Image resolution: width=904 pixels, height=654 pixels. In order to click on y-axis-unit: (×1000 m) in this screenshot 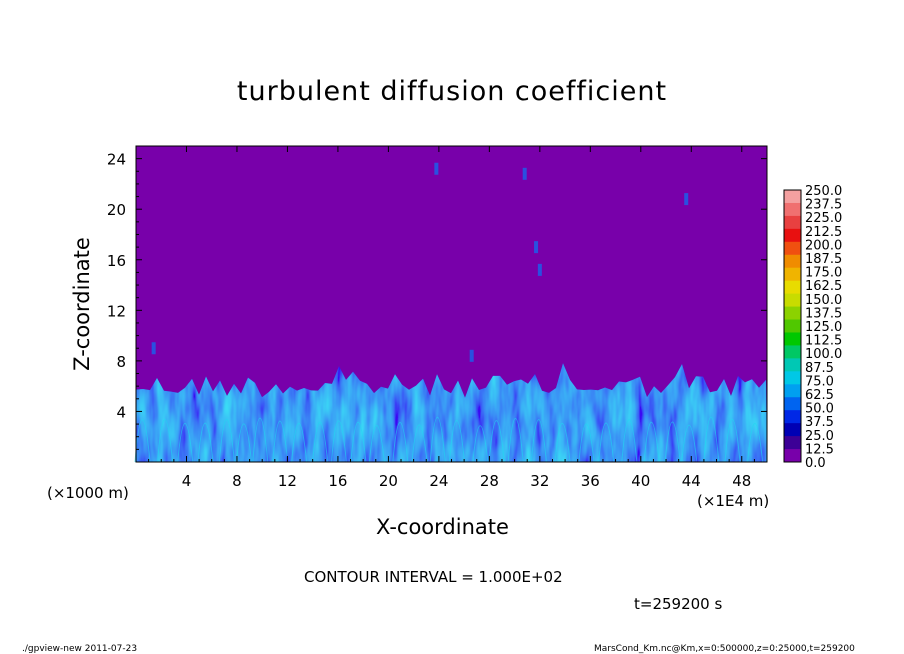, I will do `click(88, 493)`.